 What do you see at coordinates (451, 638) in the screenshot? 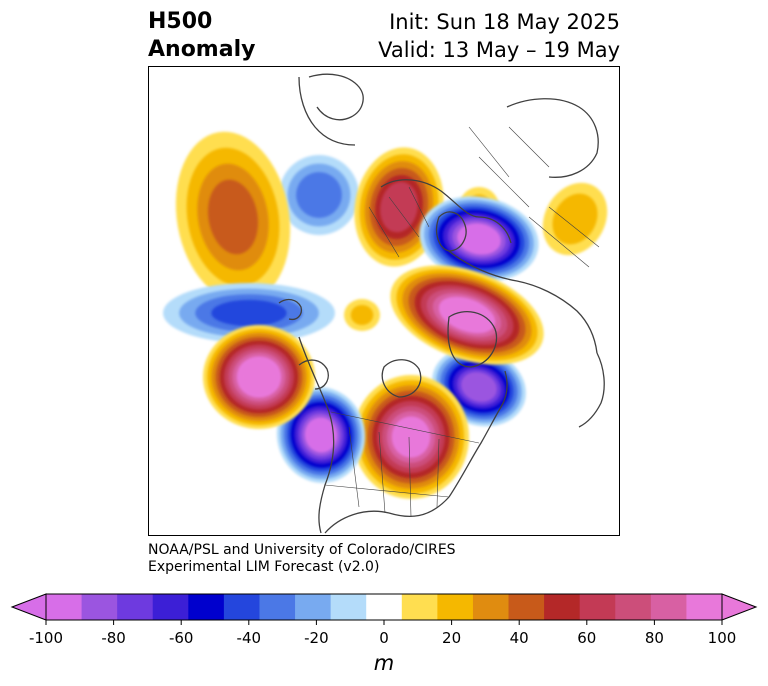
I see `colorbar-tick-label: 20` at bounding box center [451, 638].